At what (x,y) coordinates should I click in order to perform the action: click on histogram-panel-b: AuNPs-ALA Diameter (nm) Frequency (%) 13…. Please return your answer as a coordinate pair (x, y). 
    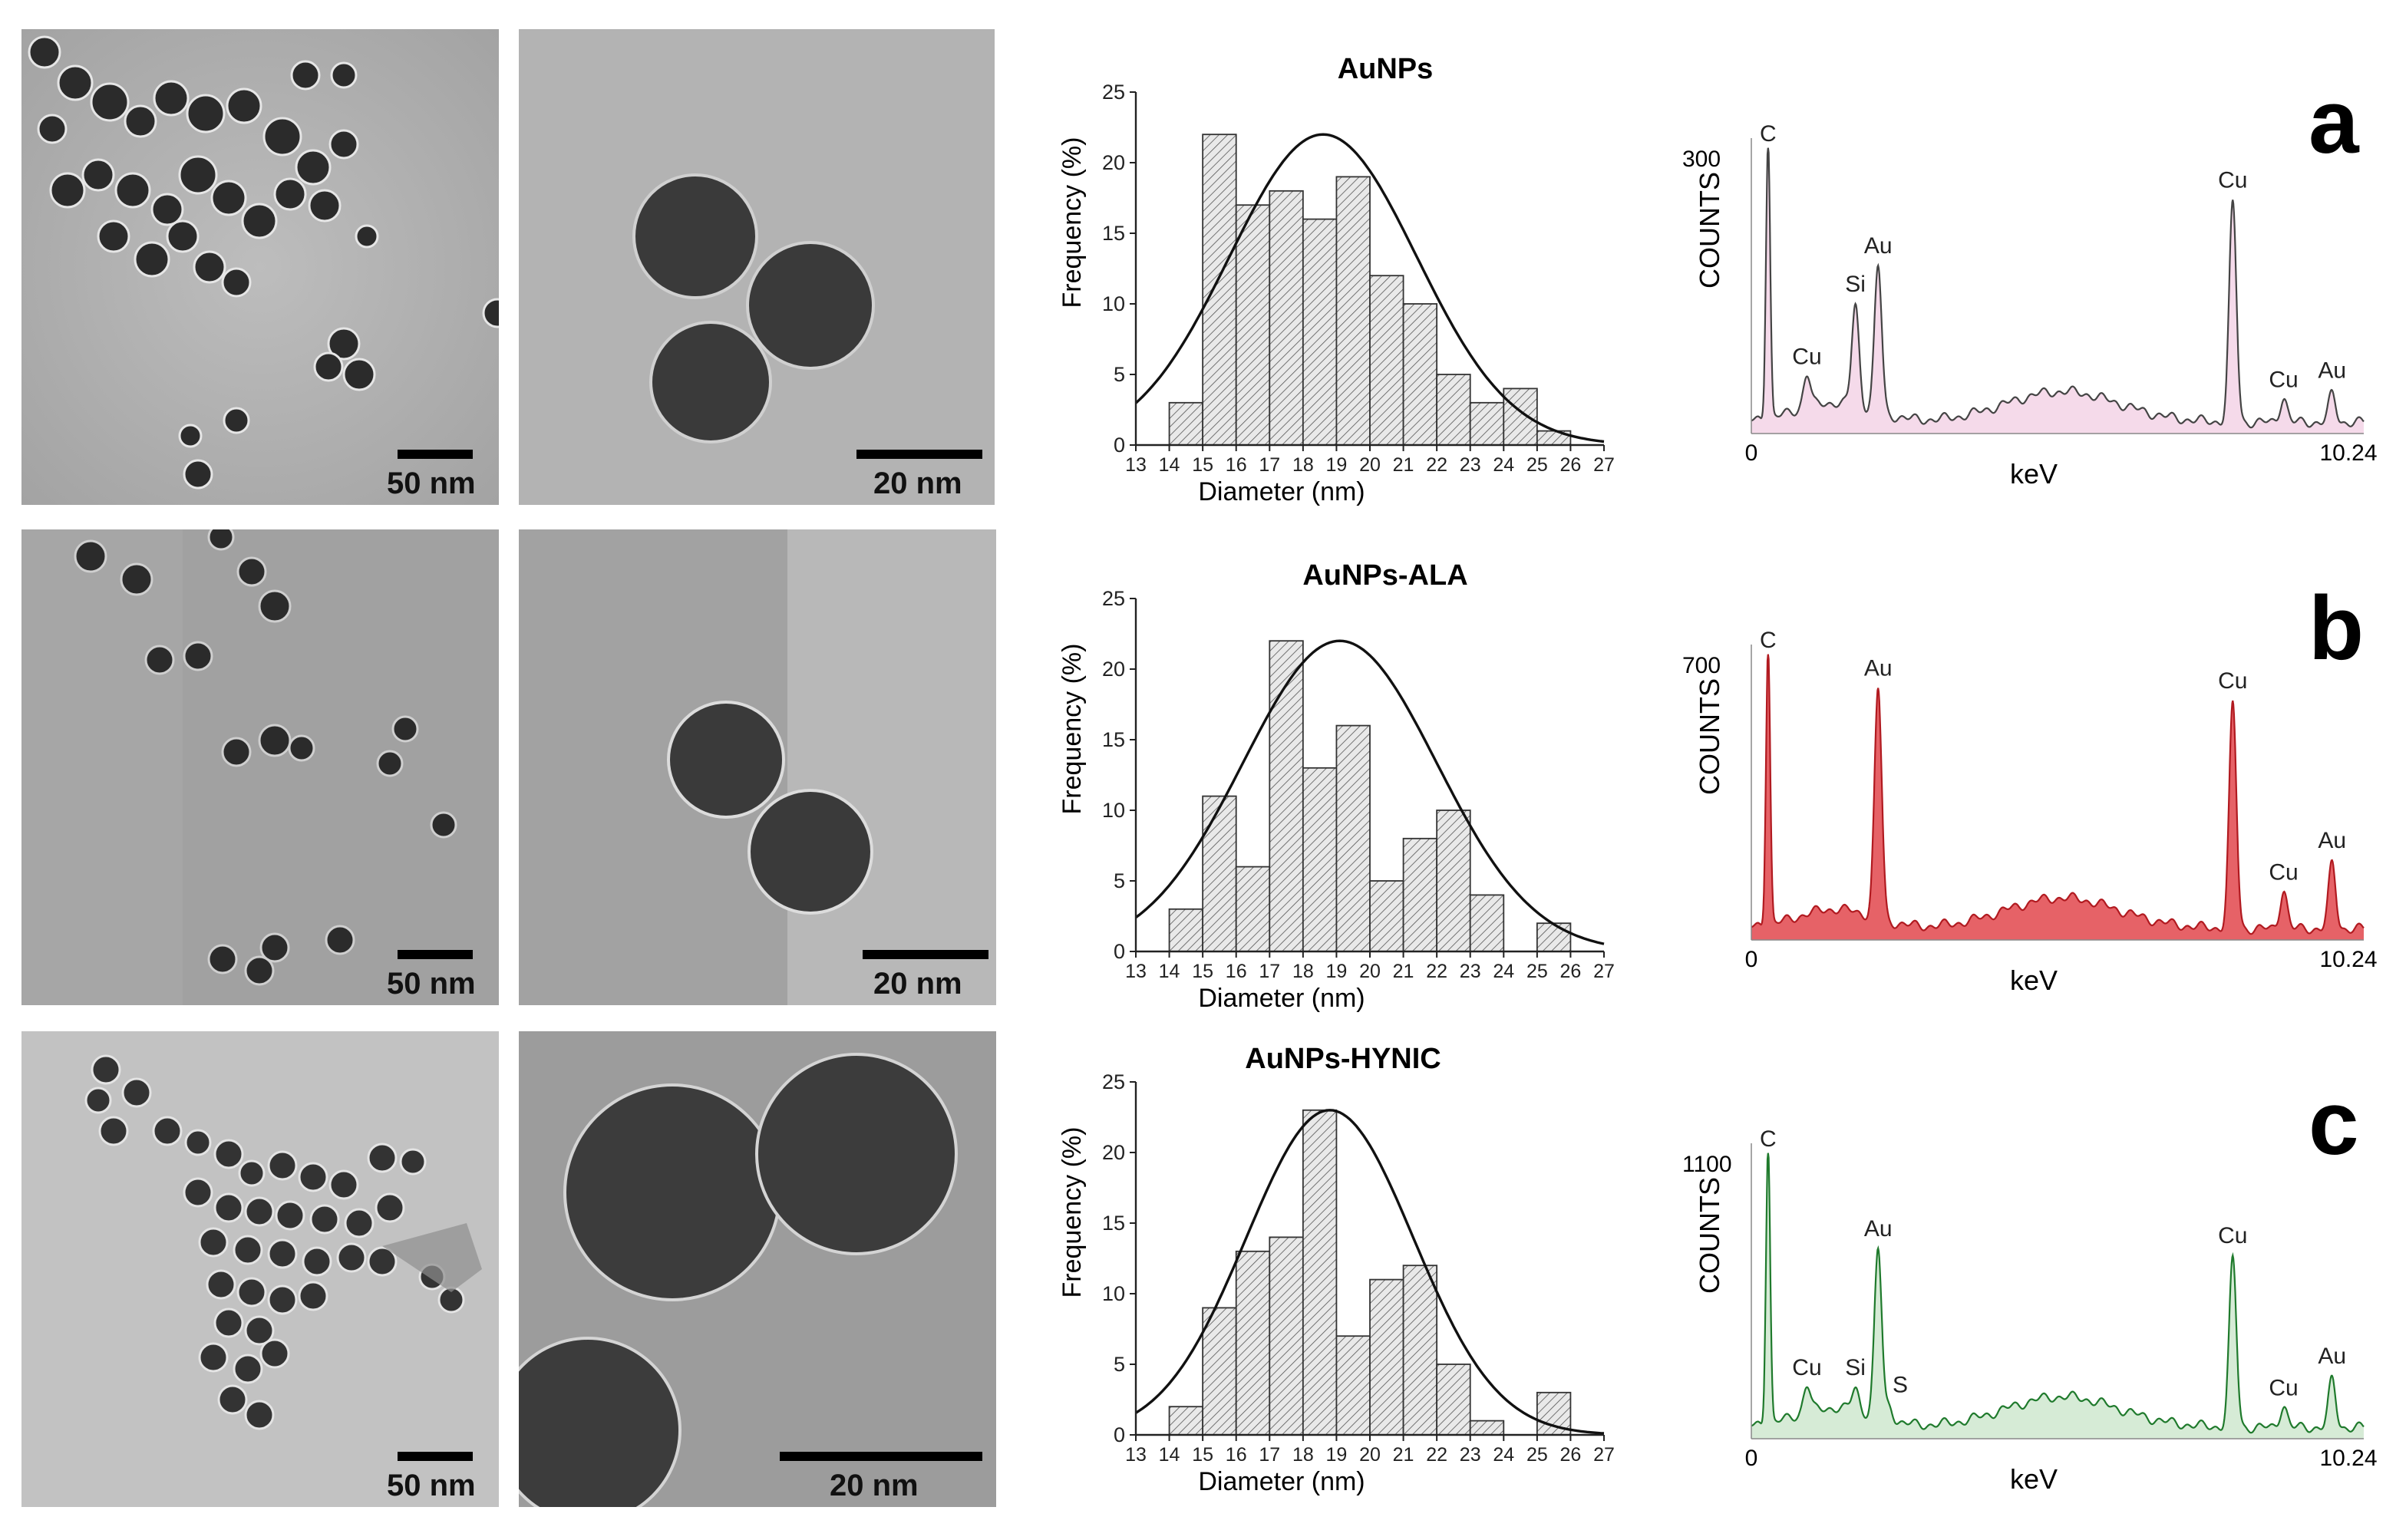
    Looking at the image, I should click on (1335, 783).